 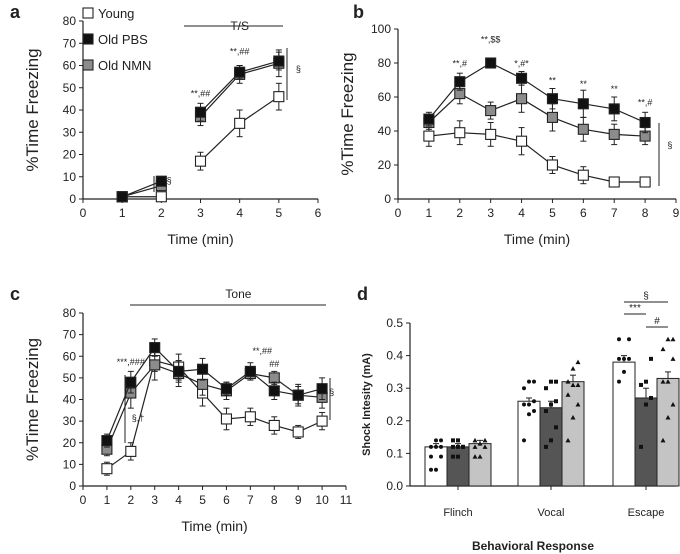 I want to click on y-tick-label: 10, so click(x=70, y=464).